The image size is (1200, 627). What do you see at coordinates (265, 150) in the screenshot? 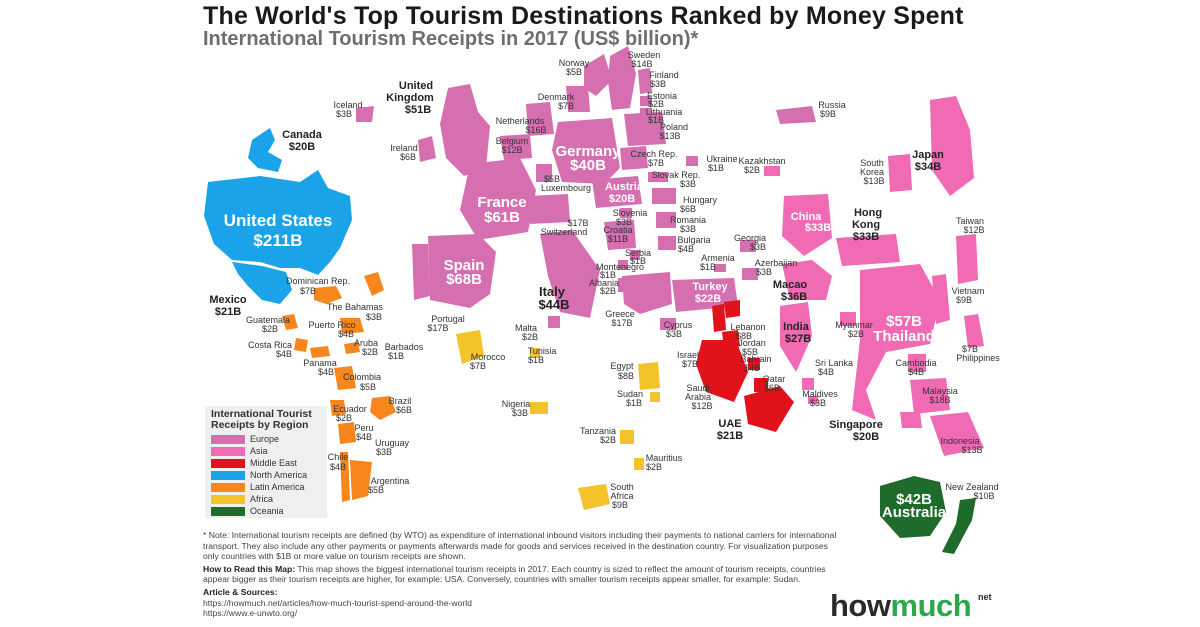
I see `canada-shape` at bounding box center [265, 150].